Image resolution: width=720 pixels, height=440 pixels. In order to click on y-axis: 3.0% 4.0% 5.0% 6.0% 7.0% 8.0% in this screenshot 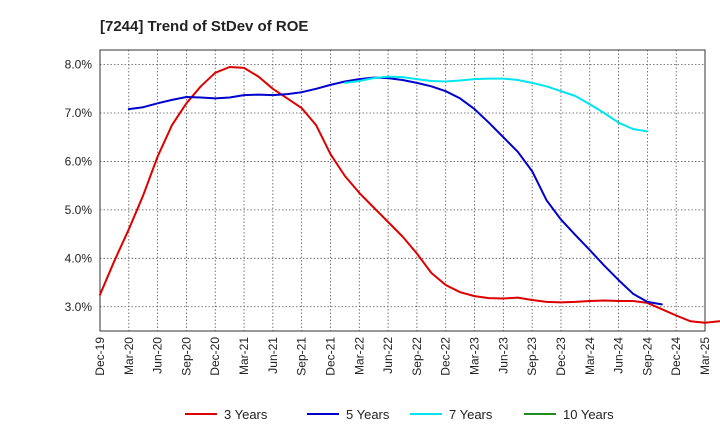, I will do `click(79, 186)`.